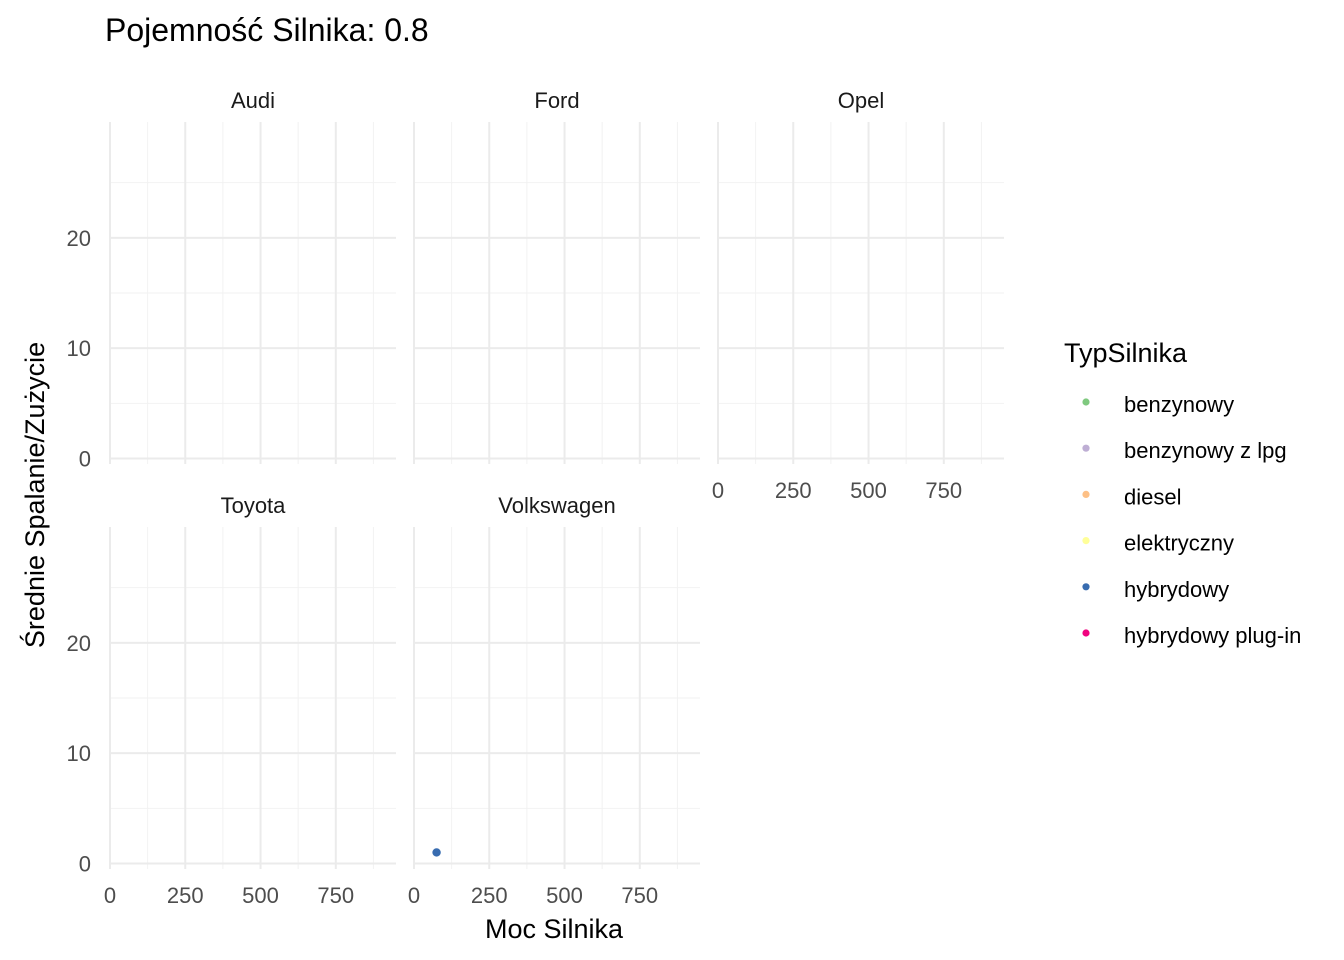 The image size is (1344, 960). What do you see at coordinates (1179, 543) in the screenshot?
I see `legend-label-elektryczny: elektryczny` at bounding box center [1179, 543].